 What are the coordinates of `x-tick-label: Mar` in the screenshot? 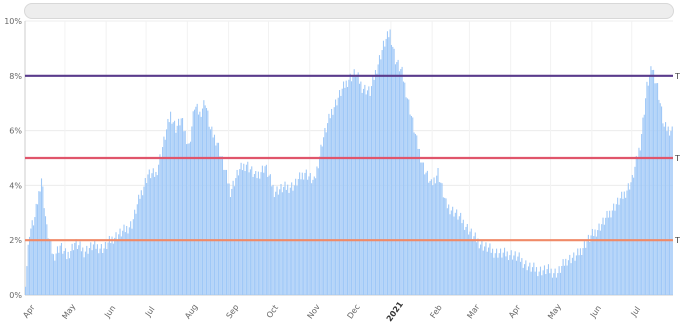 It's located at (473, 311).